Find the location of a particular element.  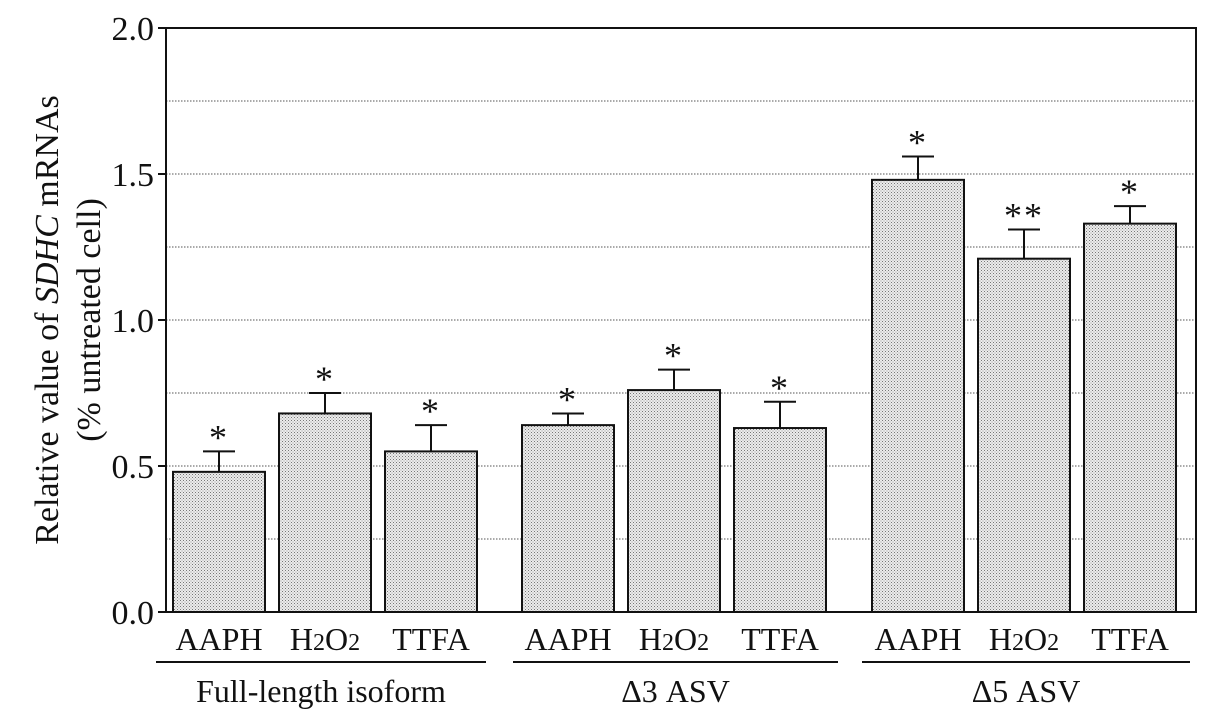

group-label: Δ3 ASV is located at coordinates (675, 691).